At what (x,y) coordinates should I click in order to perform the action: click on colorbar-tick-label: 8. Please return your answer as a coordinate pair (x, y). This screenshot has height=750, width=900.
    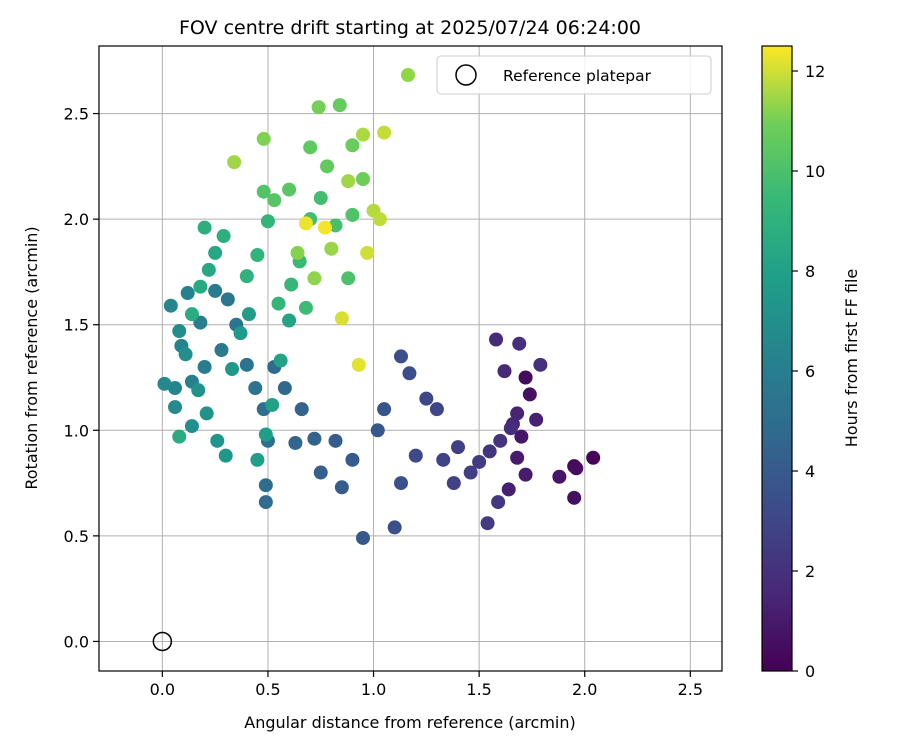
    Looking at the image, I should click on (810, 271).